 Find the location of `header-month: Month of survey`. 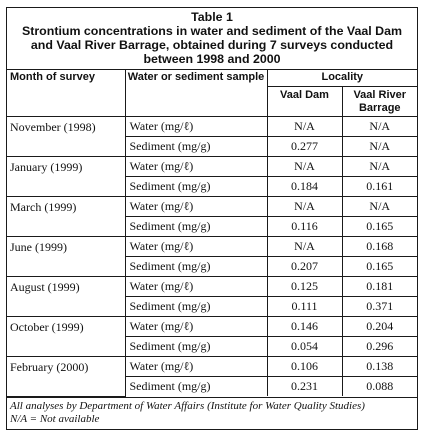

header-month: Month of survey is located at coordinates (66, 93).